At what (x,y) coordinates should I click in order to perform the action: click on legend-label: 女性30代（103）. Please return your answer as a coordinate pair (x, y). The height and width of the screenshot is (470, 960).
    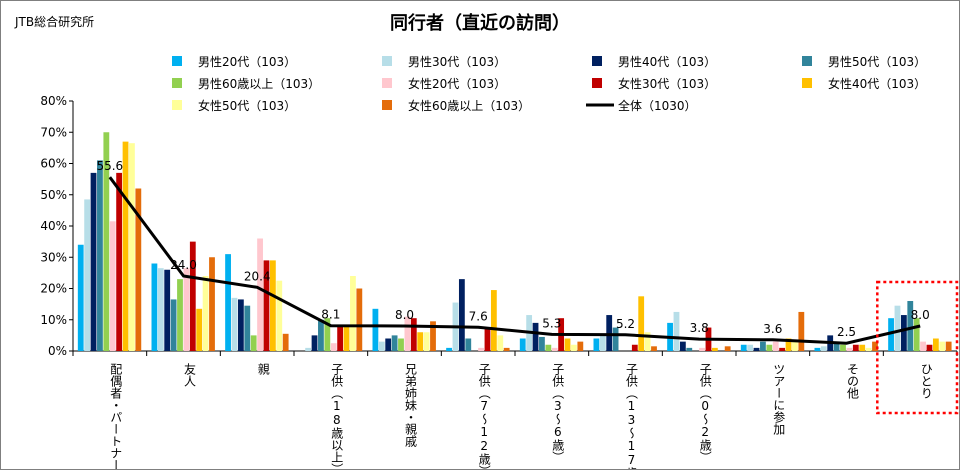
    Looking at the image, I should click on (667, 83).